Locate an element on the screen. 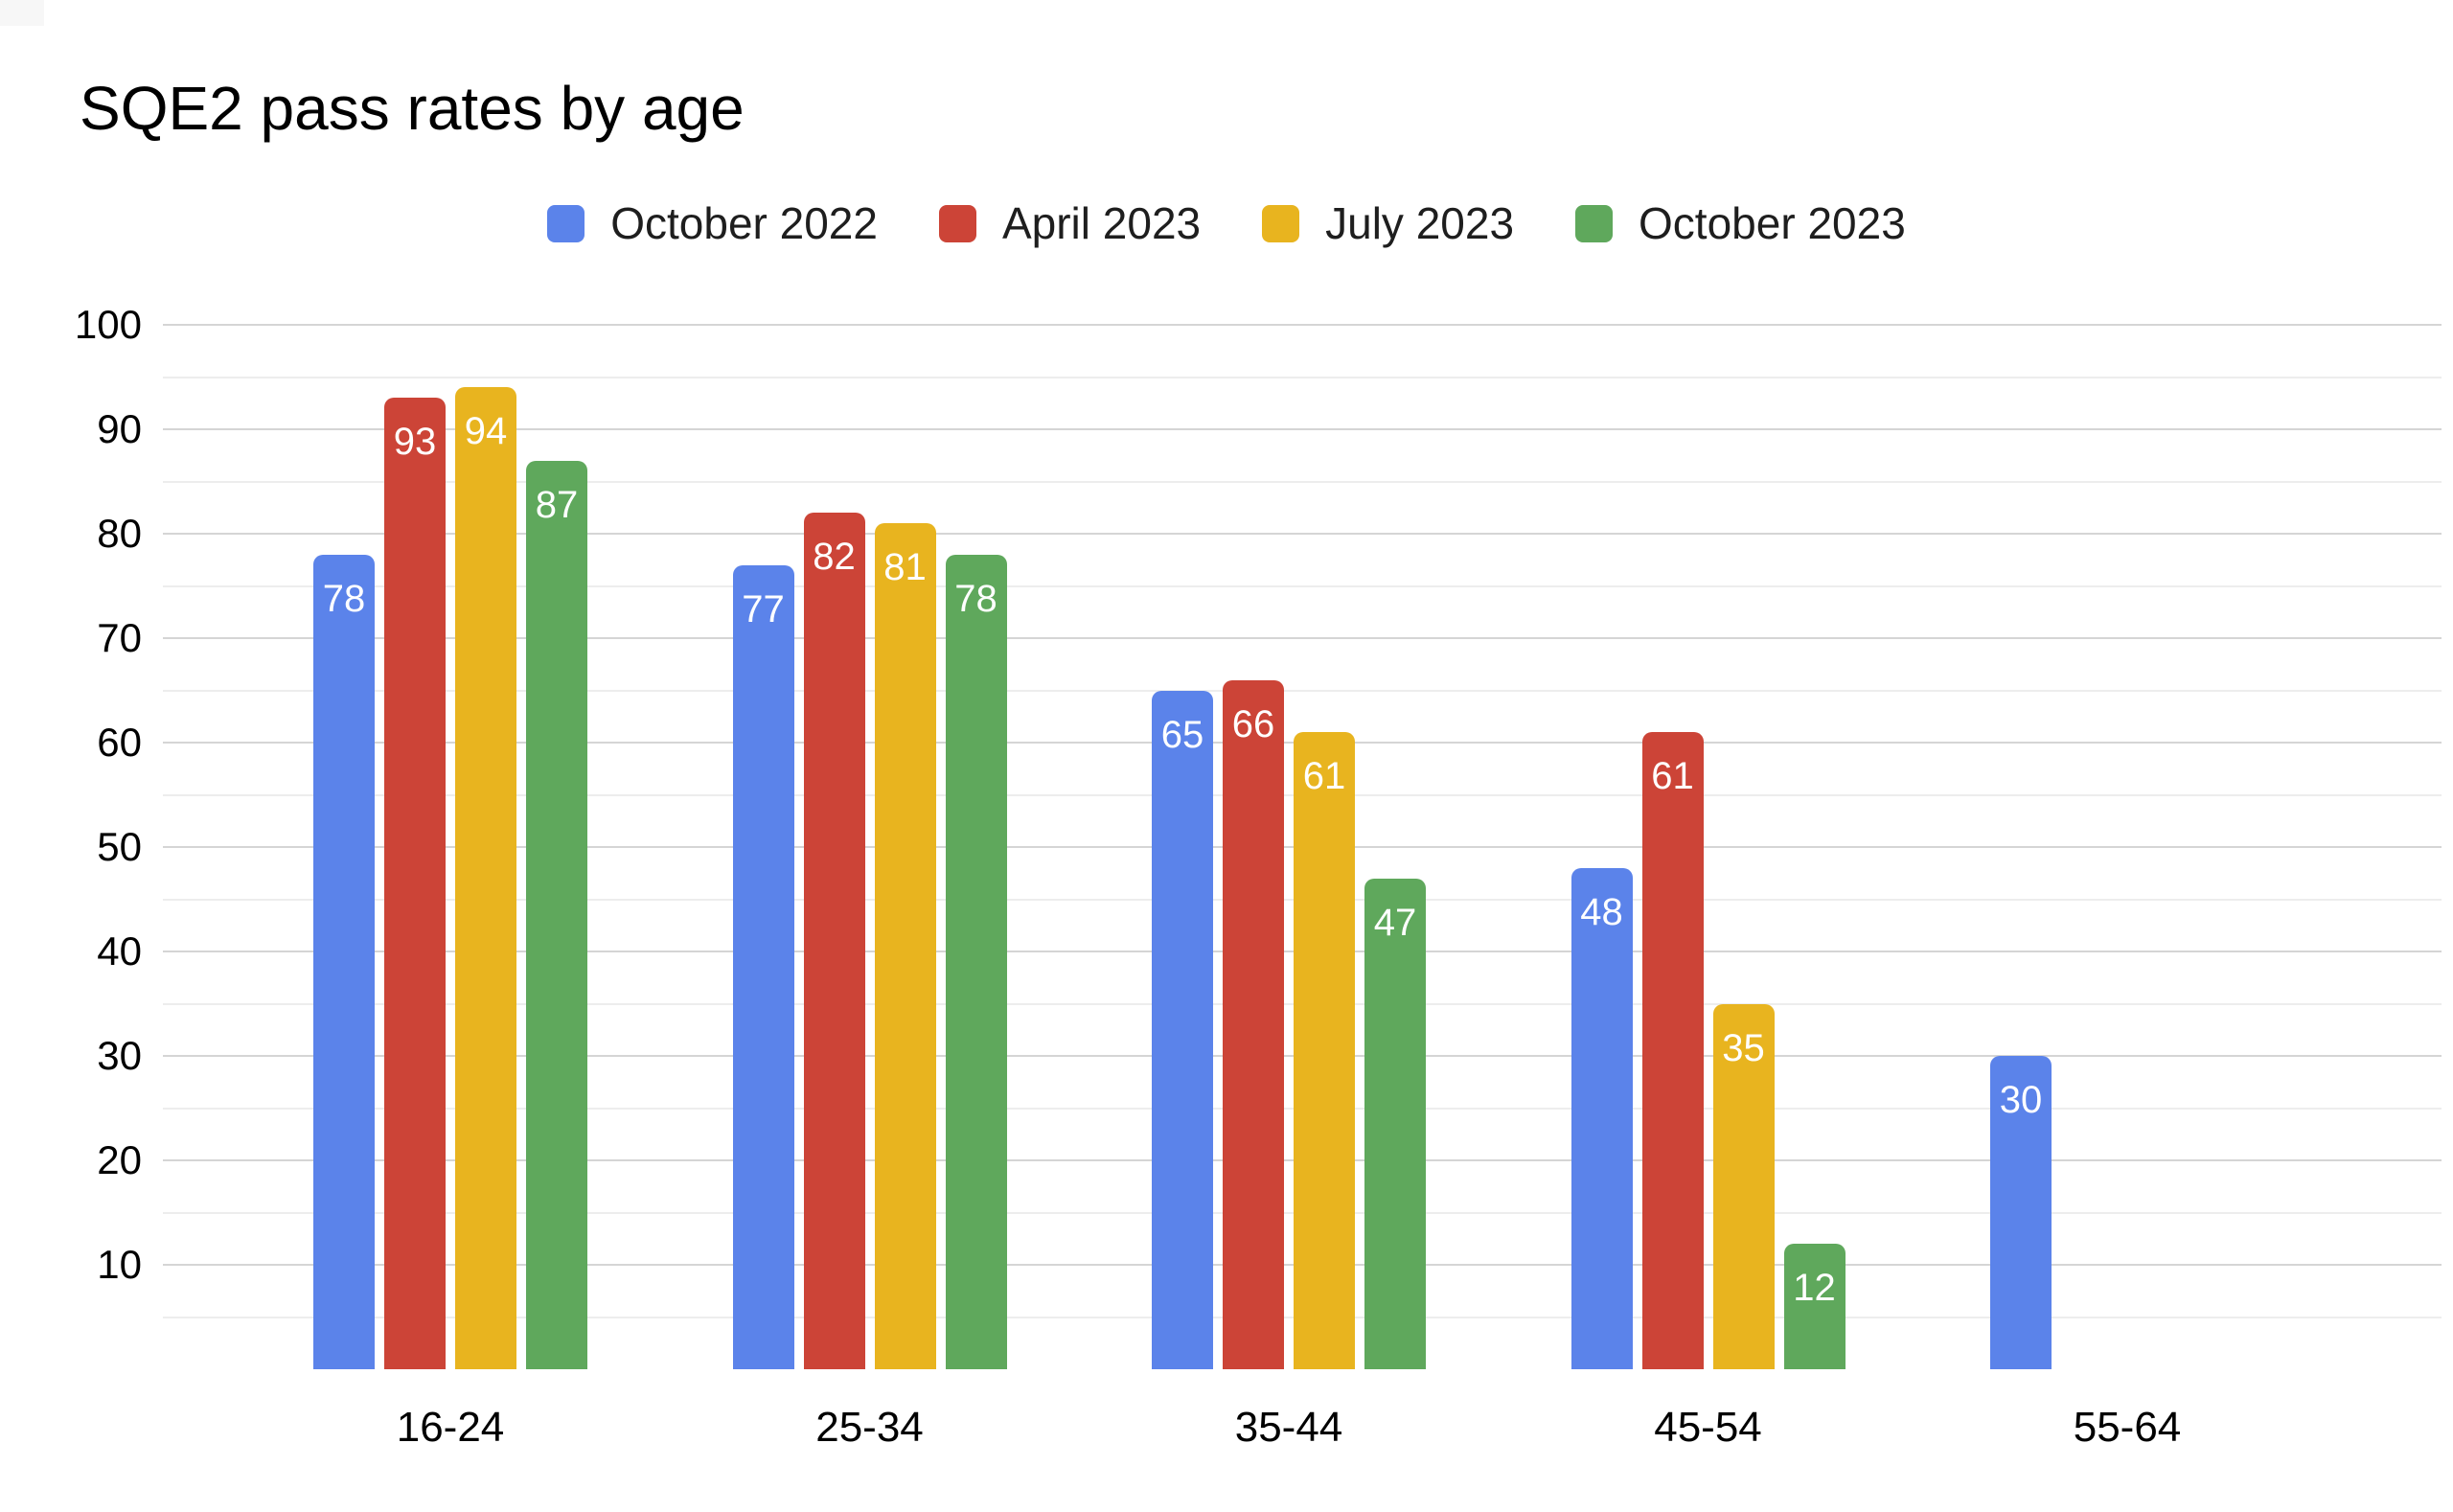 The width and height of the screenshot is (2453, 1512). x-axis-category-label: 45-54 is located at coordinates (1708, 1427).